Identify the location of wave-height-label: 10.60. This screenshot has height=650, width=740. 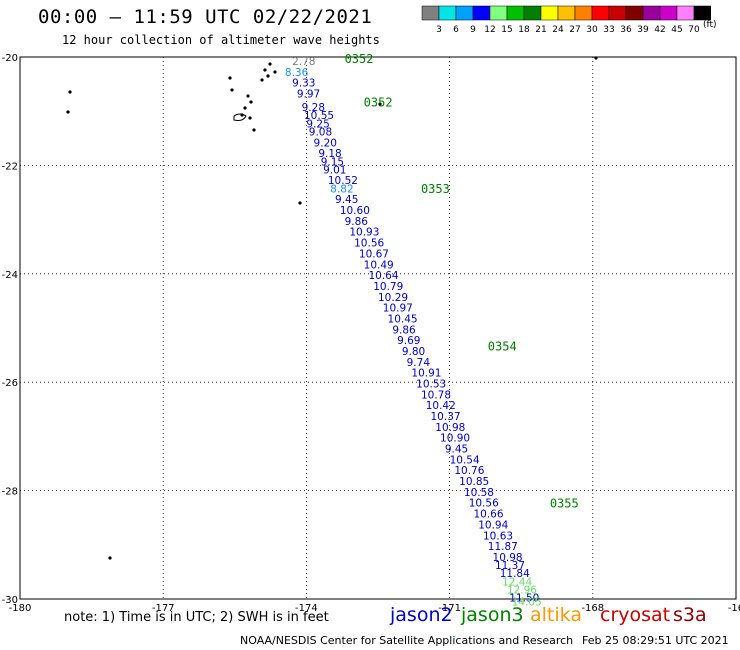
(355, 211).